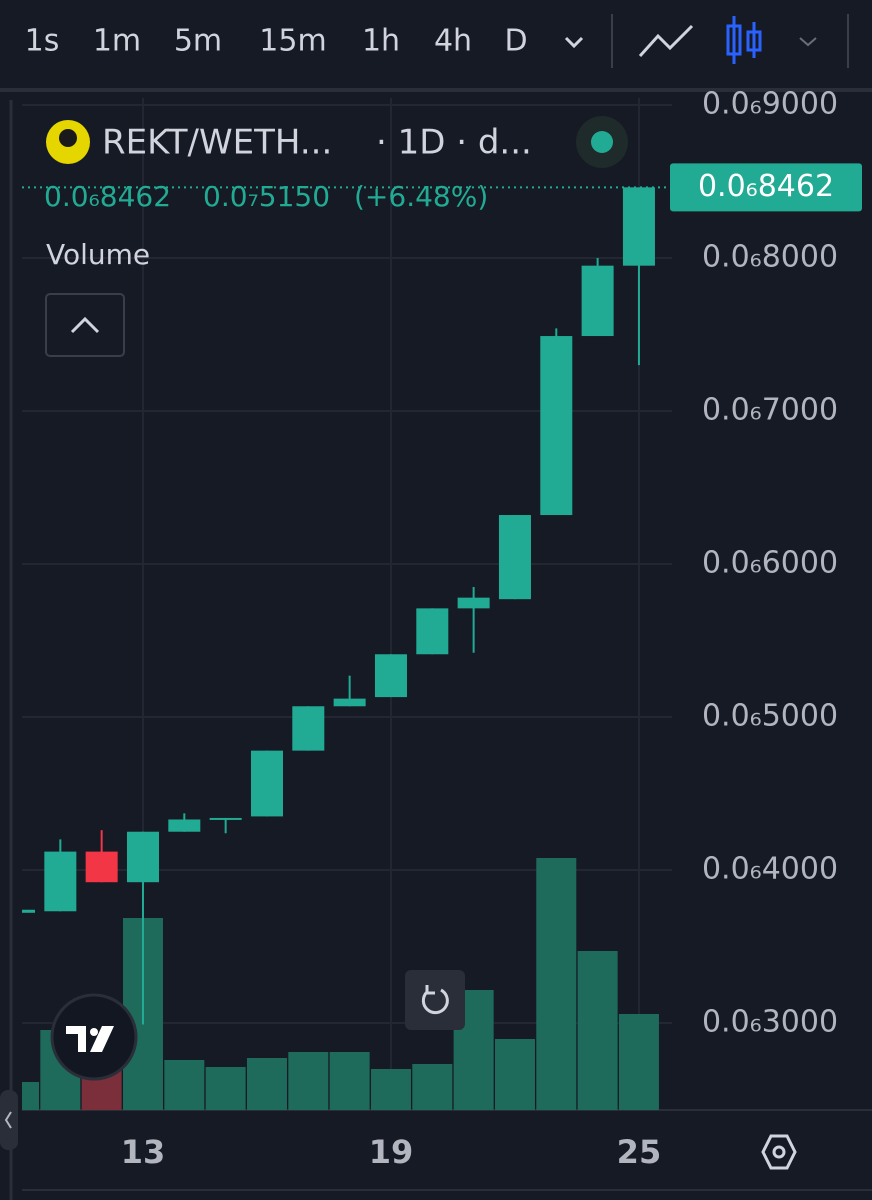  I want to click on reset-icon, so click(435, 1000).